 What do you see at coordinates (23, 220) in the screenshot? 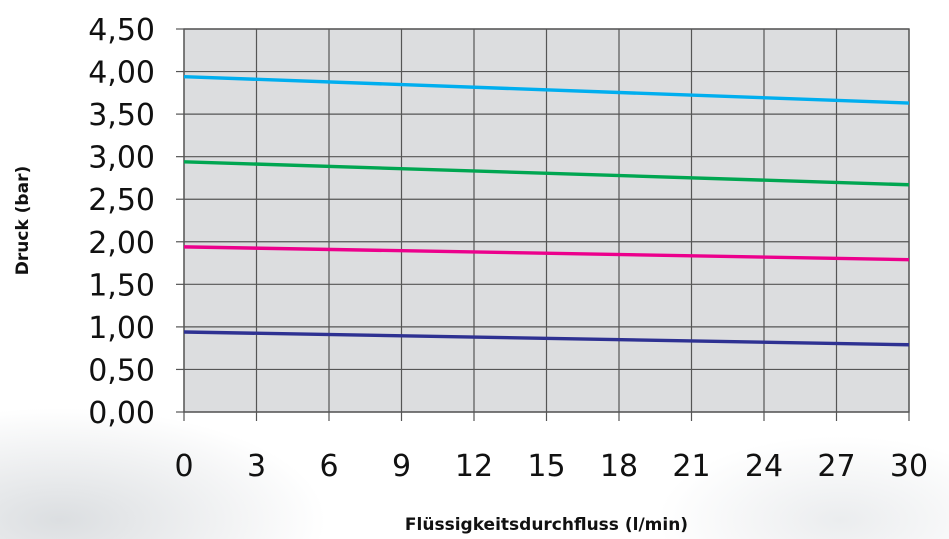
I see `y-axis-title: Druck (bar)` at bounding box center [23, 220].